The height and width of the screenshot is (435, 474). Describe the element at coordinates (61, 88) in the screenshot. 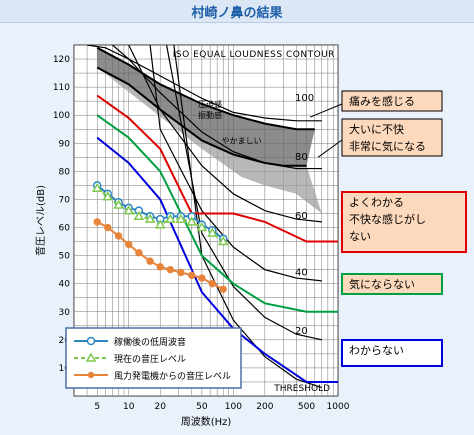

I see `y-tick-label: 110` at that location.